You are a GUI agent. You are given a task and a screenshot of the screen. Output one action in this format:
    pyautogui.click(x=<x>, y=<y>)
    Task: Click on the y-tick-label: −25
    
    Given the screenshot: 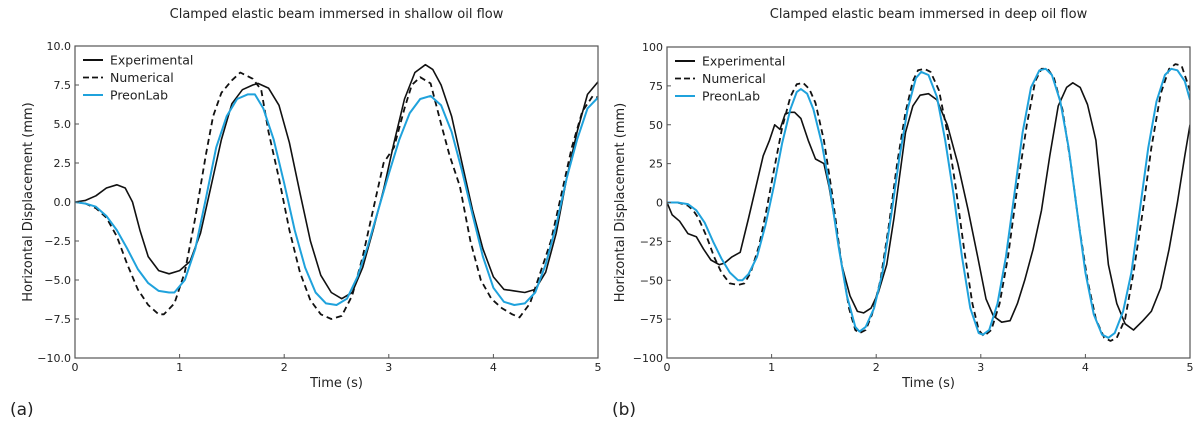 What is the action you would take?
    pyautogui.click(x=651, y=241)
    